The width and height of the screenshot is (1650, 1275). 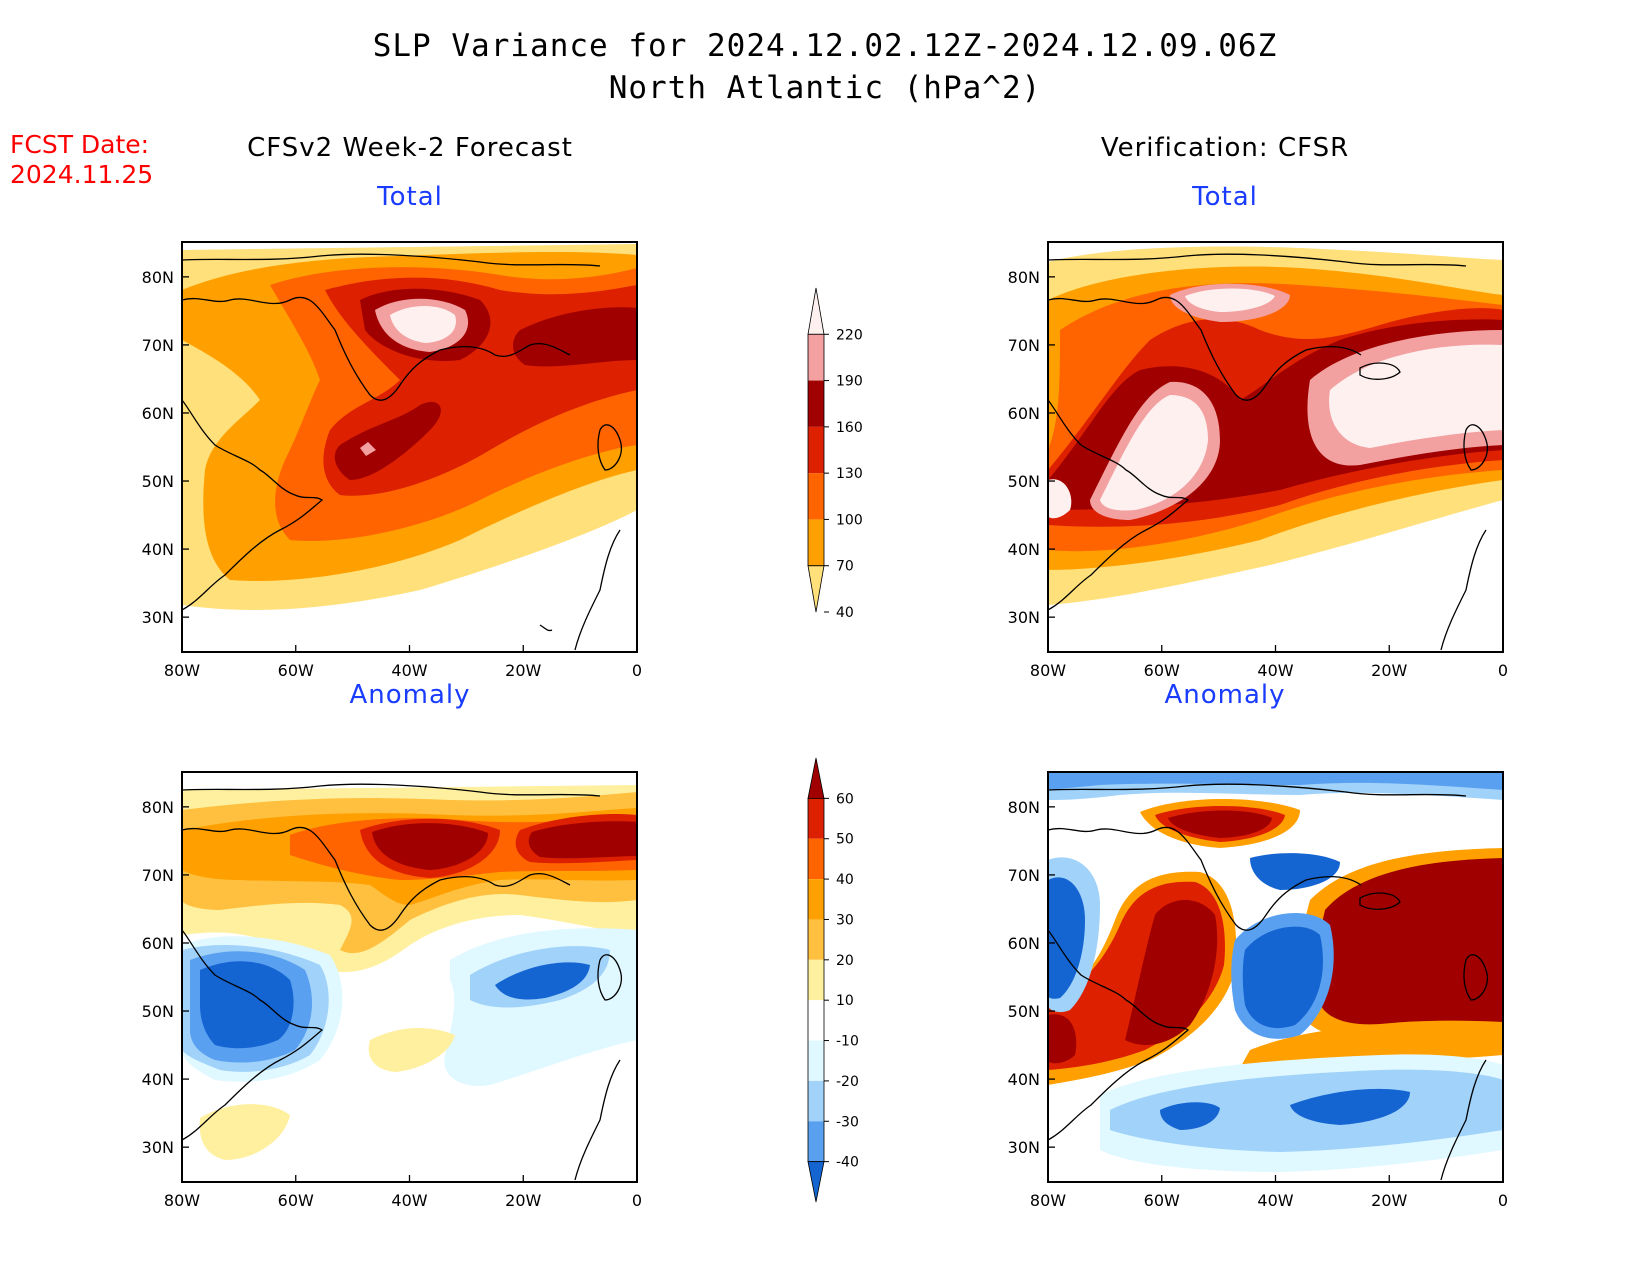 I want to click on coastline-panel-d, so click(x=1268, y=982).